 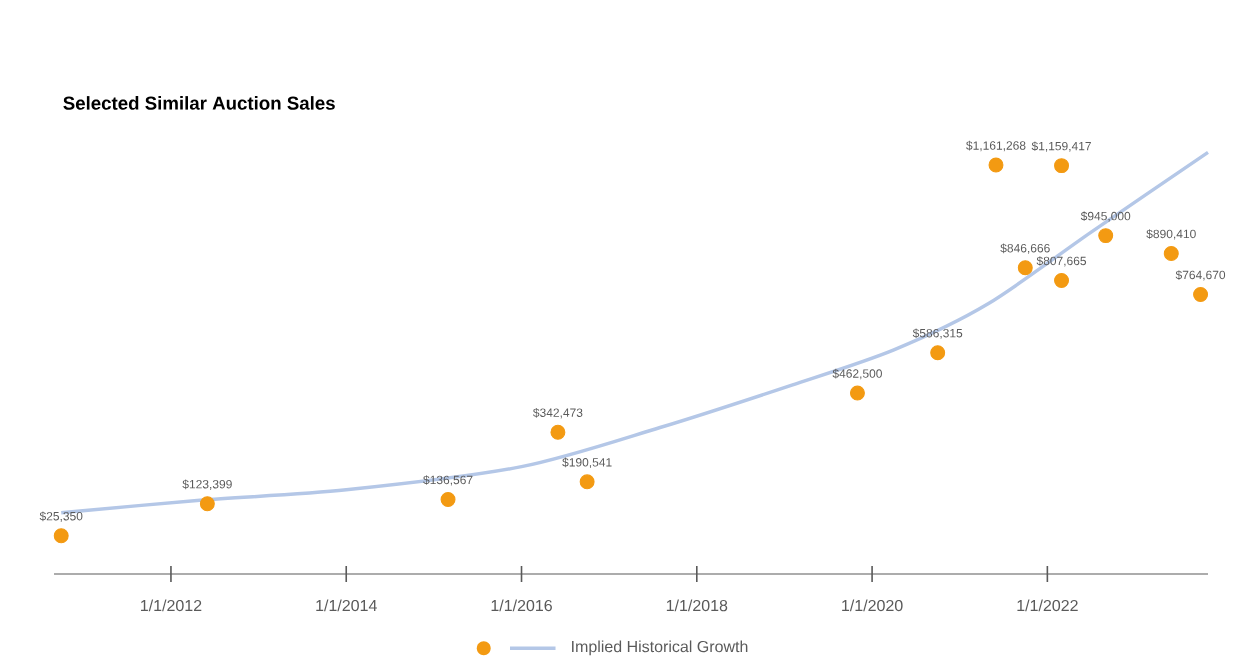 I want to click on legend-label: Implied Historical Growth, so click(x=660, y=648).